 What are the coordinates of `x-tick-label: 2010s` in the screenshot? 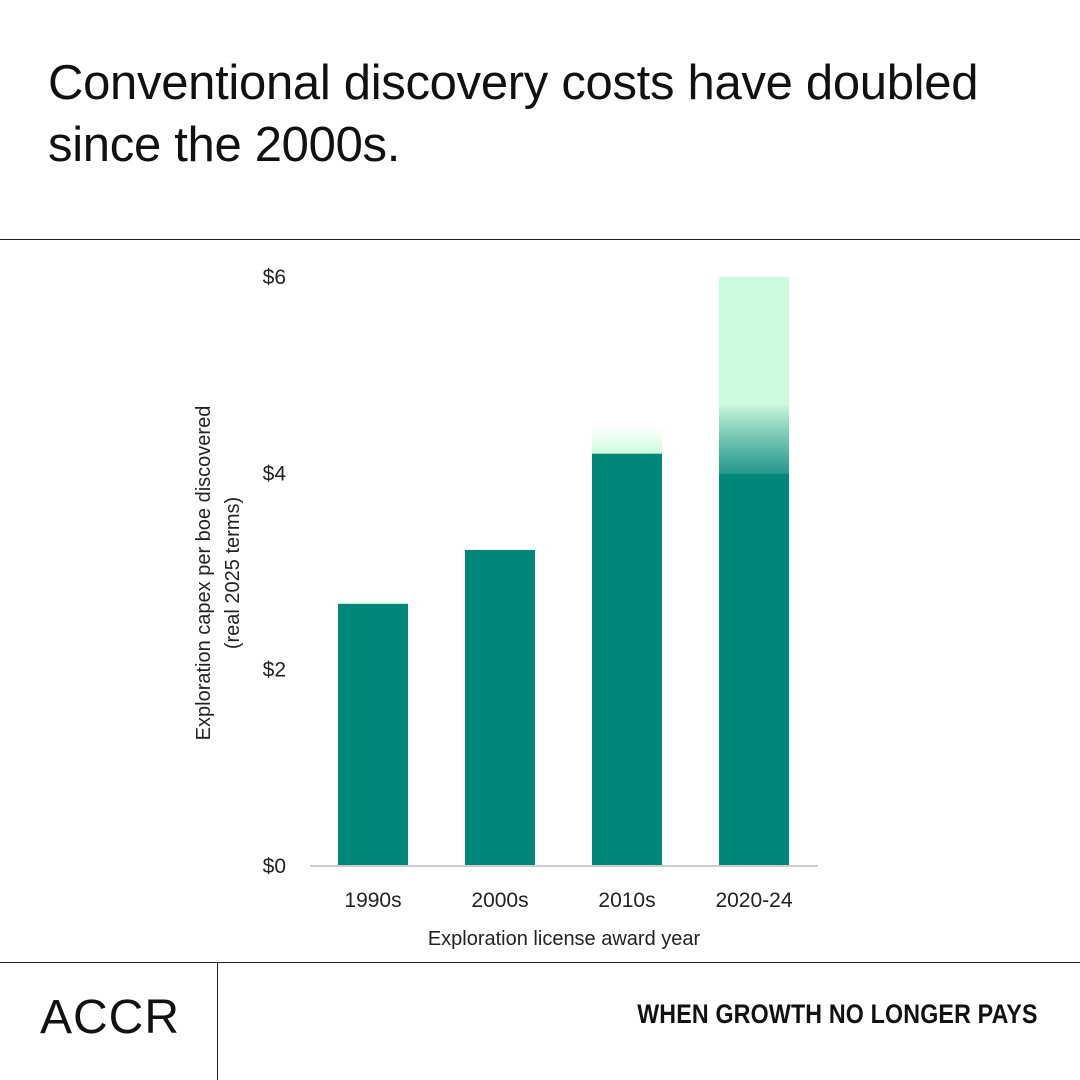 It's located at (626, 900).